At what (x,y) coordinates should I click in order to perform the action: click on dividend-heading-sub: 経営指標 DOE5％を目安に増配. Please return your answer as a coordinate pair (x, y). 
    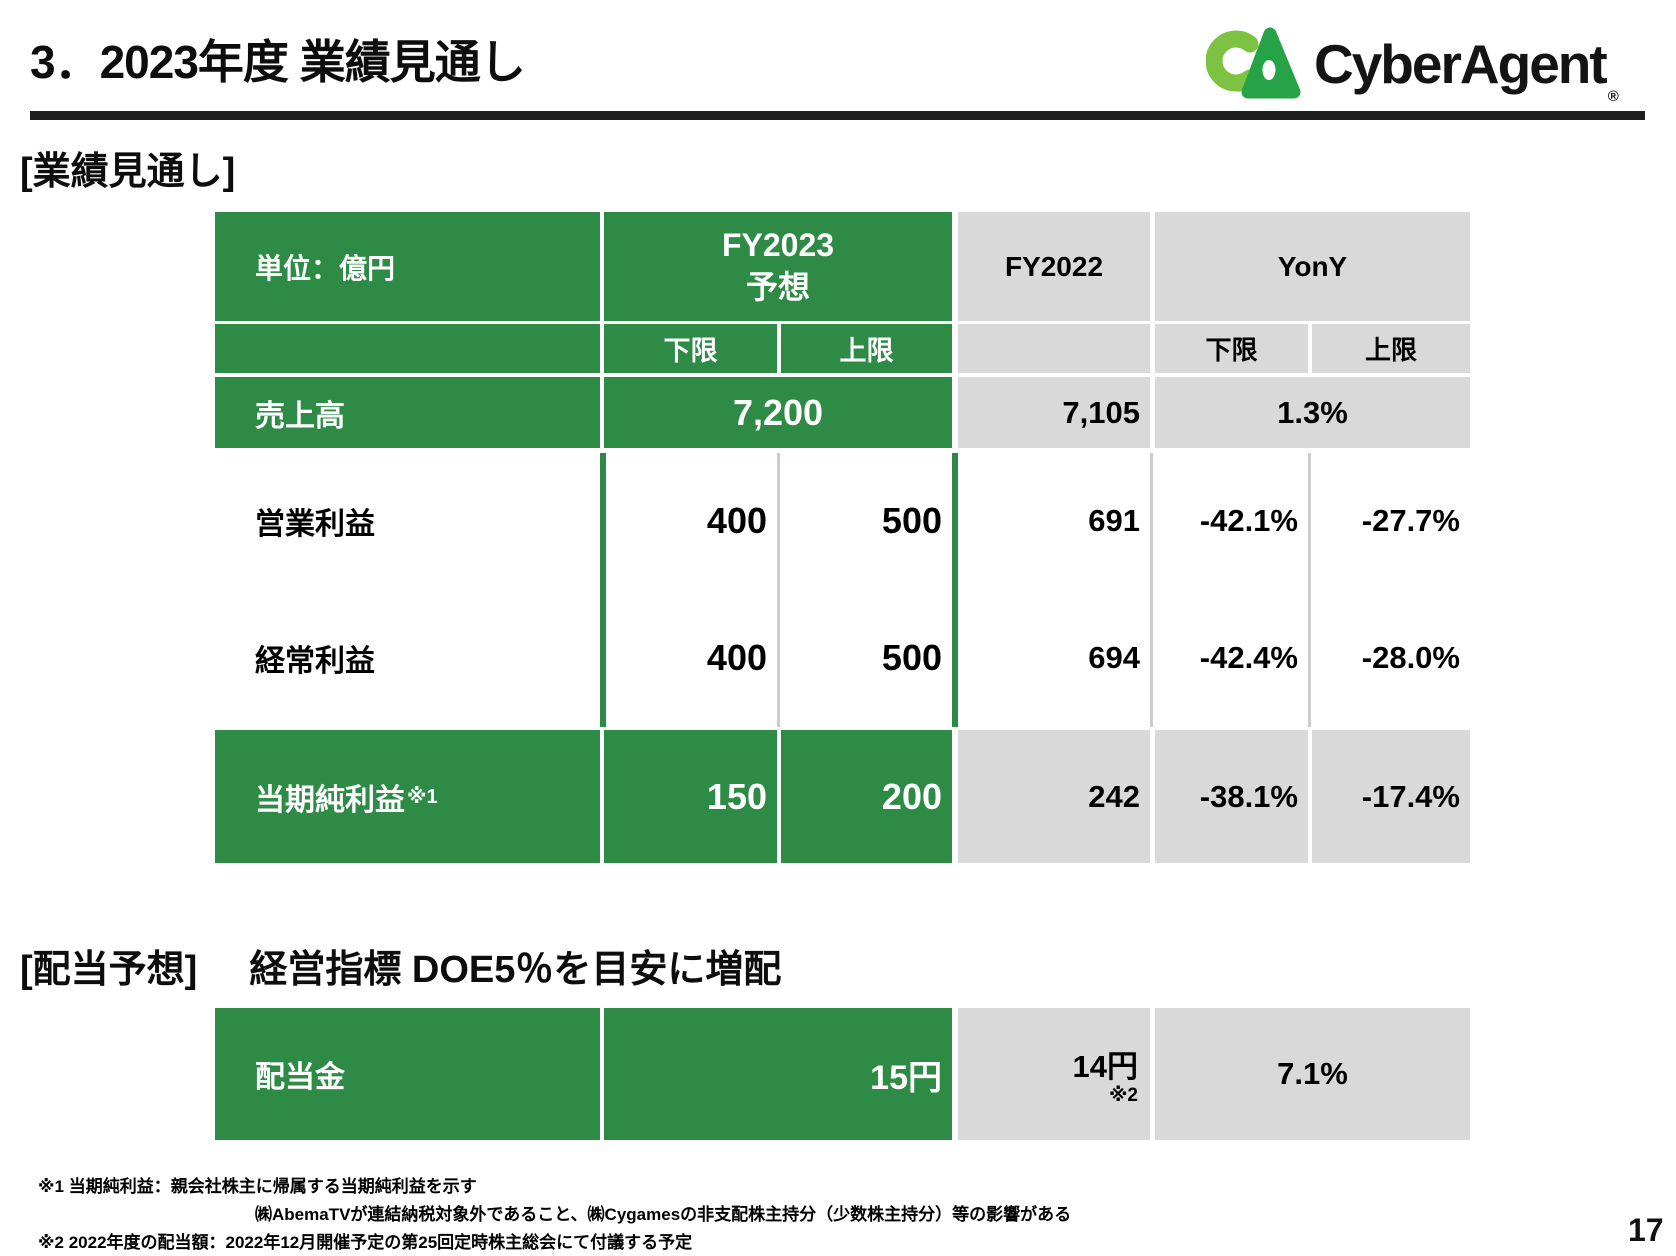
    Looking at the image, I should click on (515, 970).